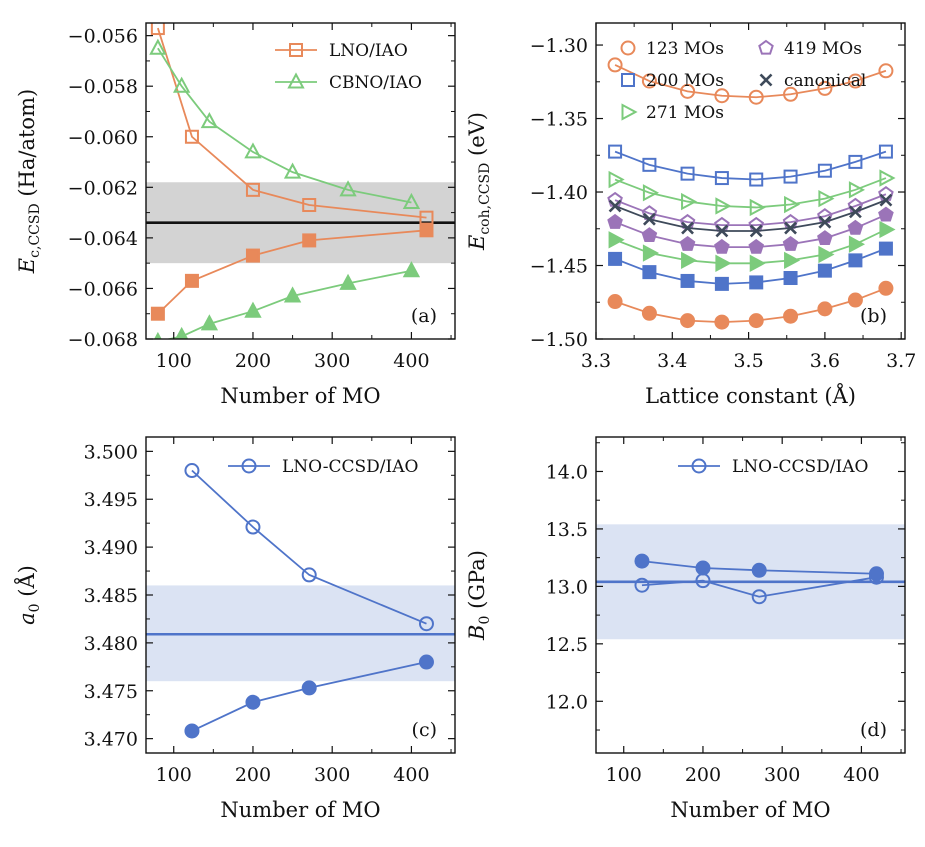 The height and width of the screenshot is (847, 925). Describe the element at coordinates (111, 644) in the screenshot. I see `y-tick-label: 3.480` at that location.